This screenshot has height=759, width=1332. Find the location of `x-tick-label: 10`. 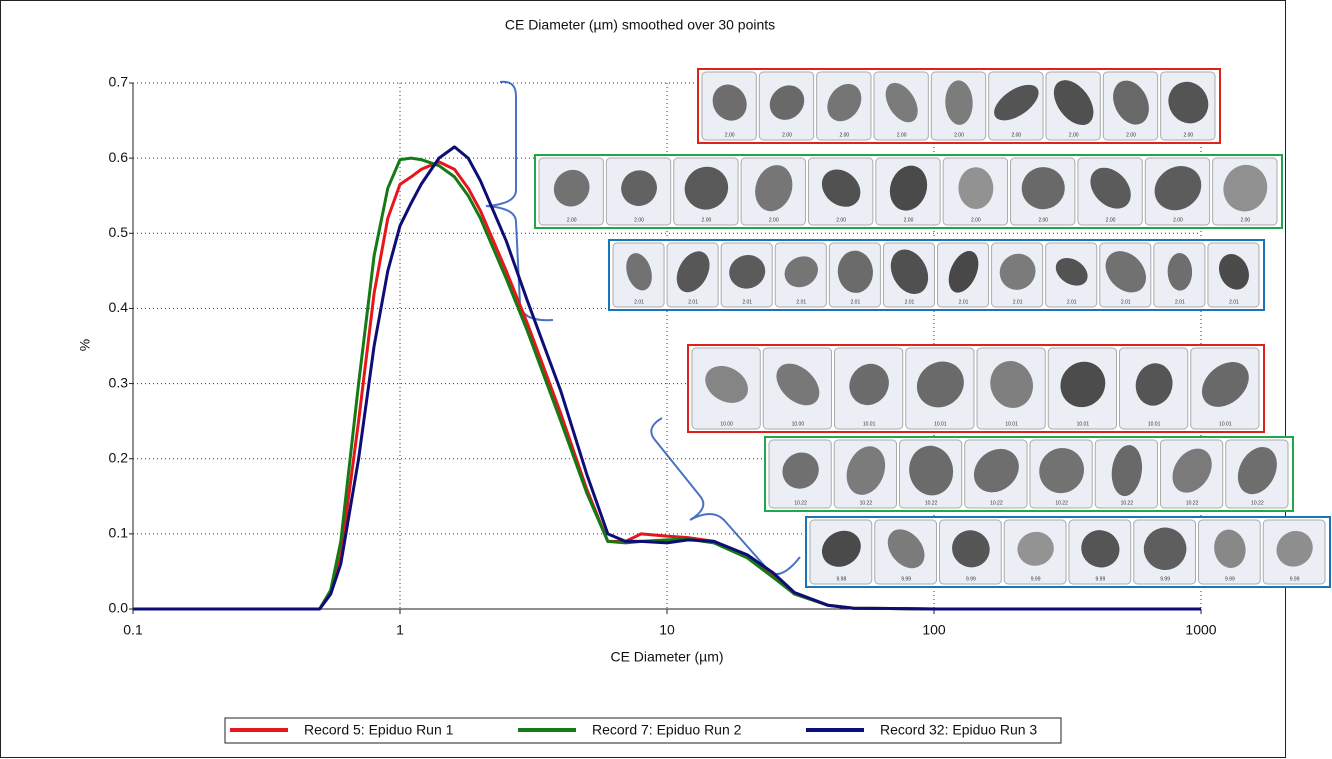

x-tick-label: 10 is located at coordinates (667, 630).